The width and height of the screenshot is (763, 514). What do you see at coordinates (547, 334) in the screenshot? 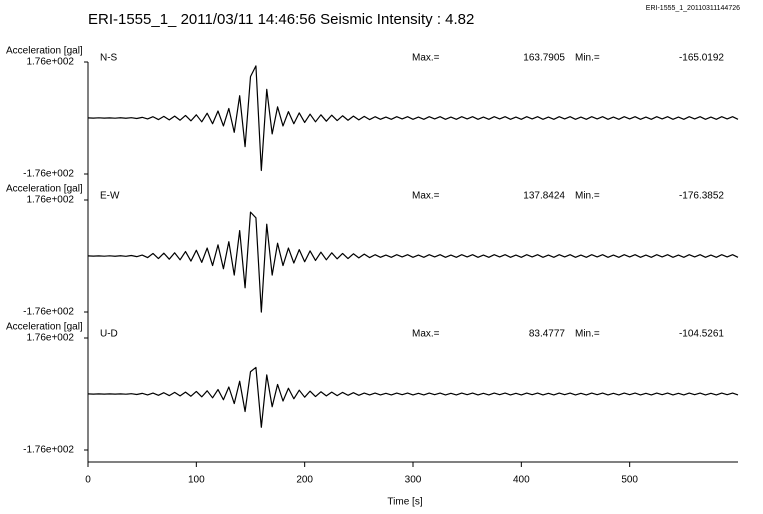
I see `max-value: 83.4777` at bounding box center [547, 334].